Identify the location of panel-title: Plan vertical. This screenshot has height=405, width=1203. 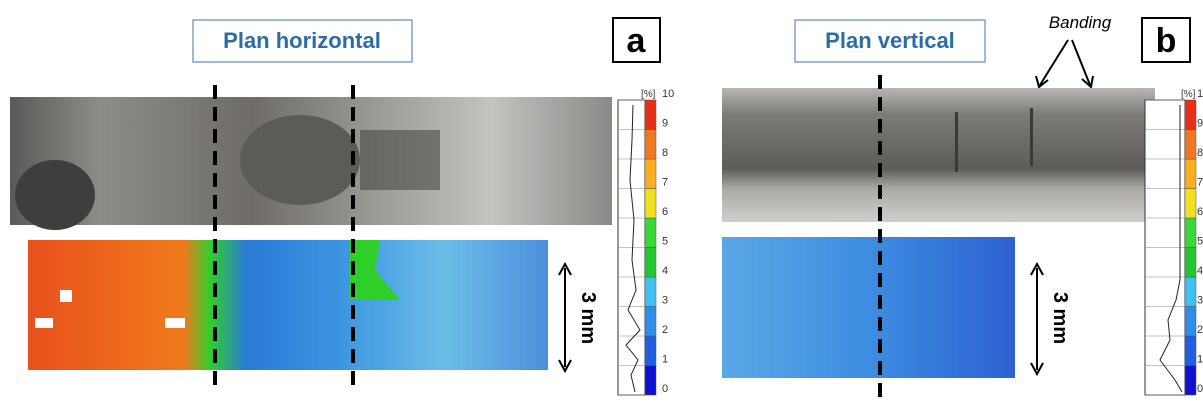
(890, 40).